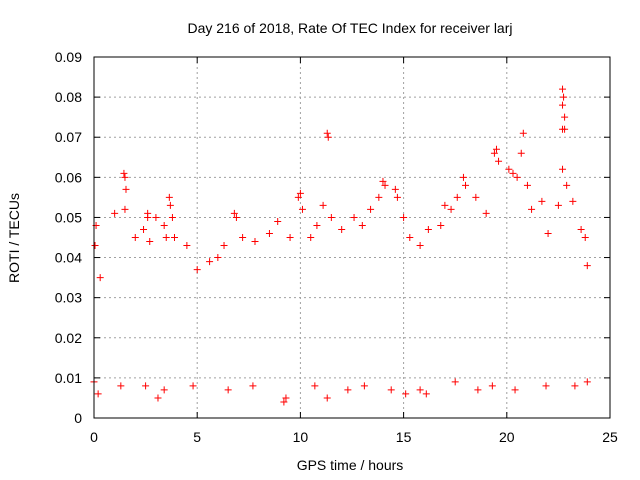 The image size is (640, 480). Describe the element at coordinates (68, 258) in the screenshot. I see `y-tick-label: 0.04` at that location.